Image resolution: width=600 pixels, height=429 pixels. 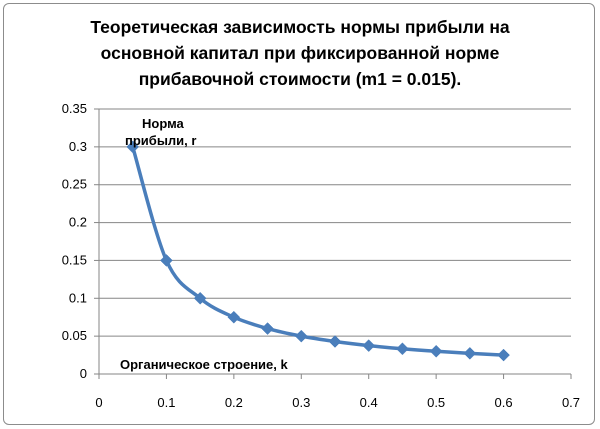 What do you see at coordinates (504, 402) in the screenshot?
I see `x-tick-label: 0.6` at bounding box center [504, 402].